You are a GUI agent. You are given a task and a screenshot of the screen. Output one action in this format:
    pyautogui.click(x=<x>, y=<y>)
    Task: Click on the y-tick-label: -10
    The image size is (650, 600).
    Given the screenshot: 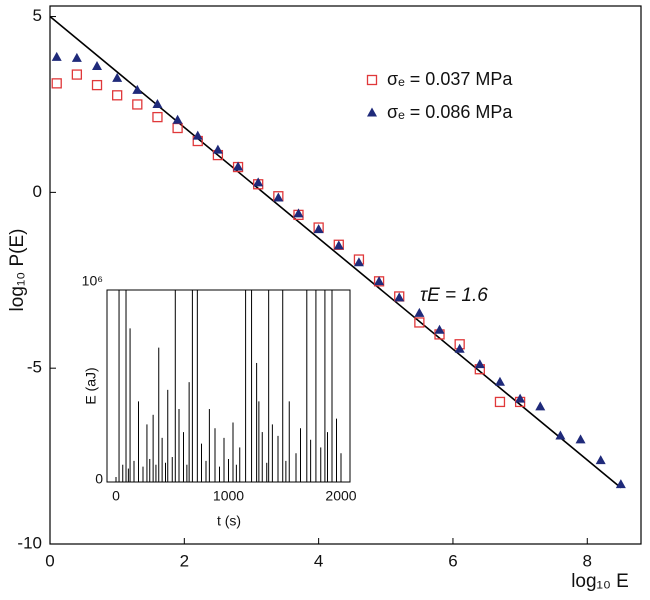 What is the action you would take?
    pyautogui.click(x=29, y=542)
    